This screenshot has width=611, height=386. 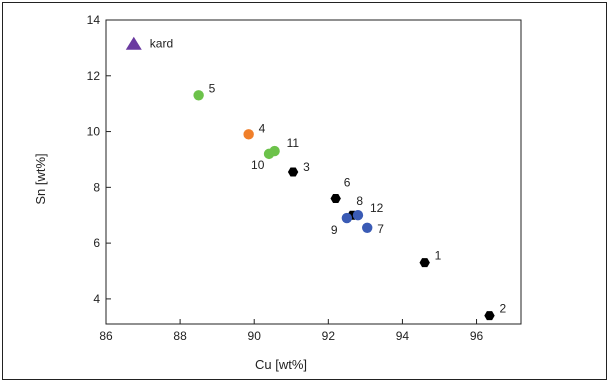 What do you see at coordinates (377, 208) in the screenshot?
I see `data-label-12: 12` at bounding box center [377, 208].